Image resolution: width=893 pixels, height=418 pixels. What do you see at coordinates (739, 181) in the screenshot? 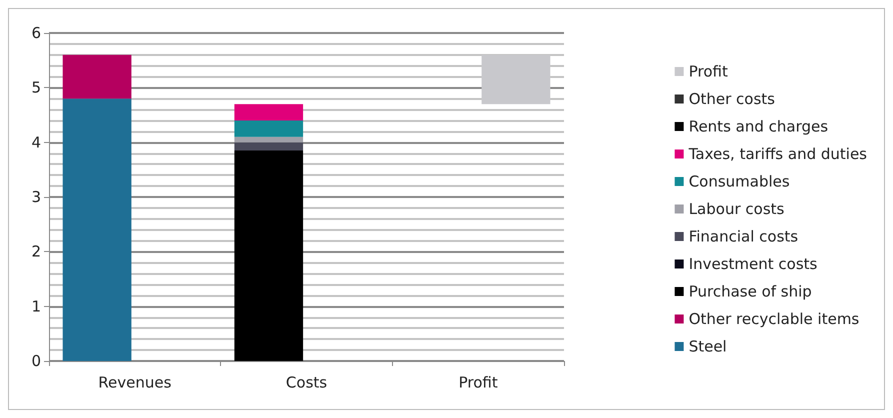
I see `legend-label: Consumables` at bounding box center [739, 181].